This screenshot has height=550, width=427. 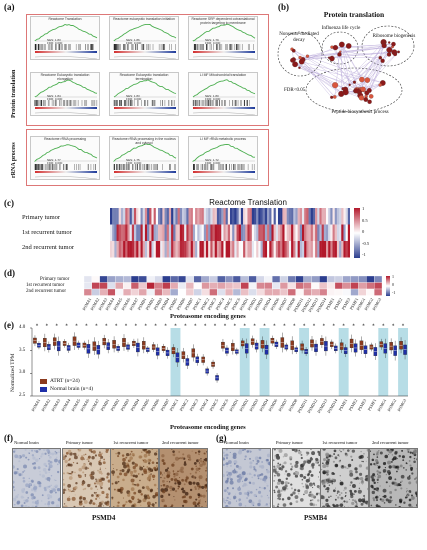 What do you see at coordinates (43, 381) in the screenshot?
I see `legend-swatch-atrt` at bounding box center [43, 381].